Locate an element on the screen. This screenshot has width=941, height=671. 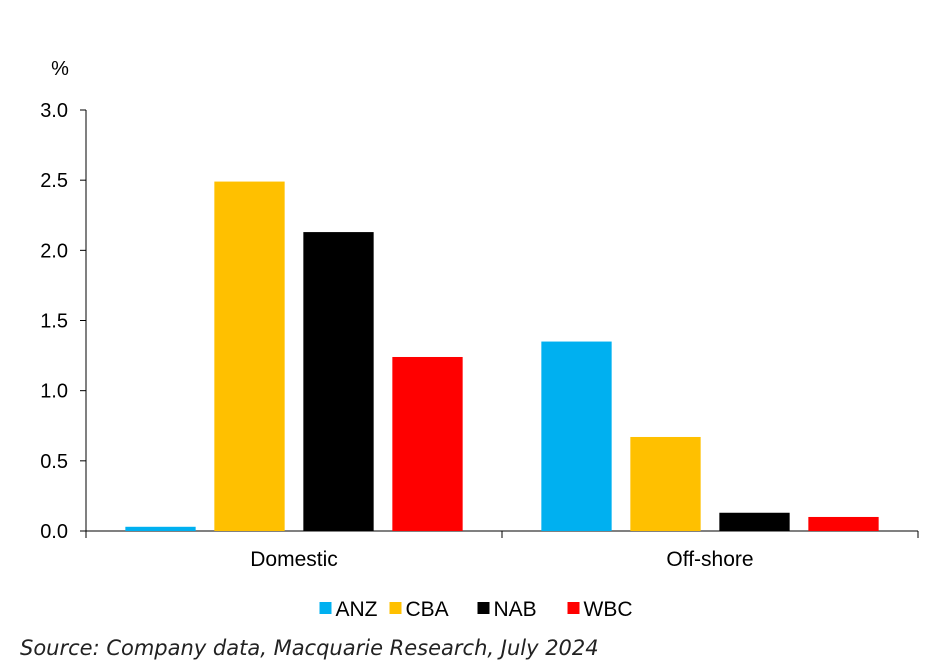
legend-label-wbc: WBC is located at coordinates (608, 609).